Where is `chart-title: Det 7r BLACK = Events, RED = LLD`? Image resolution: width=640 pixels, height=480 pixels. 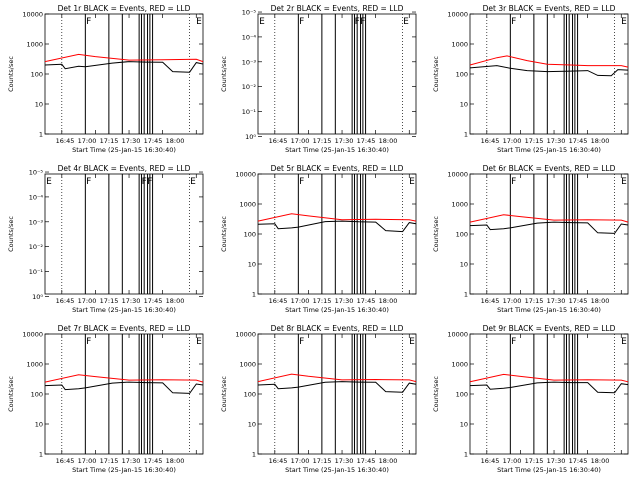 chart-title: Det 7r BLACK = Events, RED = LLD is located at coordinates (124, 328).